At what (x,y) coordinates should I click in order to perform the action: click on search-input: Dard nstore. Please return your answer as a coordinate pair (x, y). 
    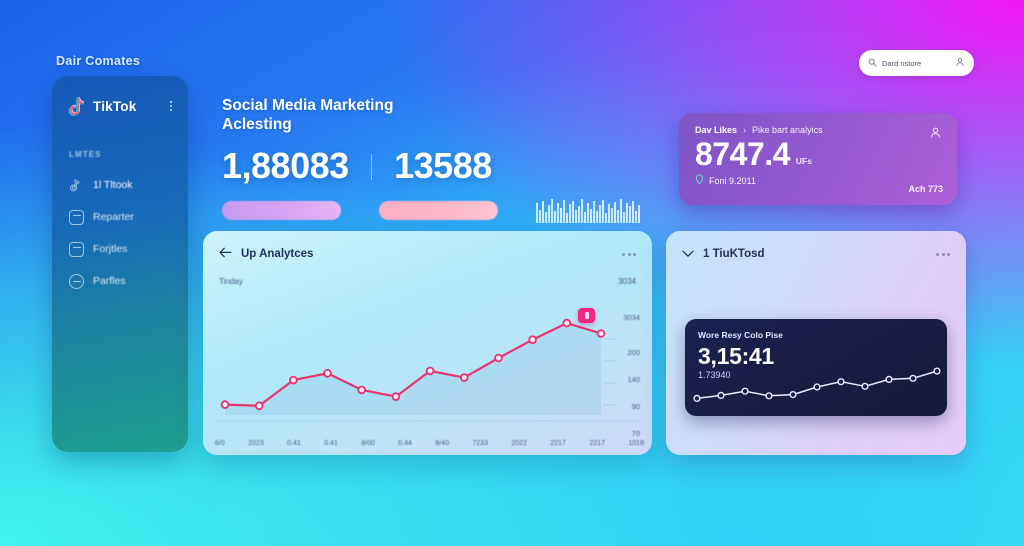
    Looking at the image, I should click on (902, 63).